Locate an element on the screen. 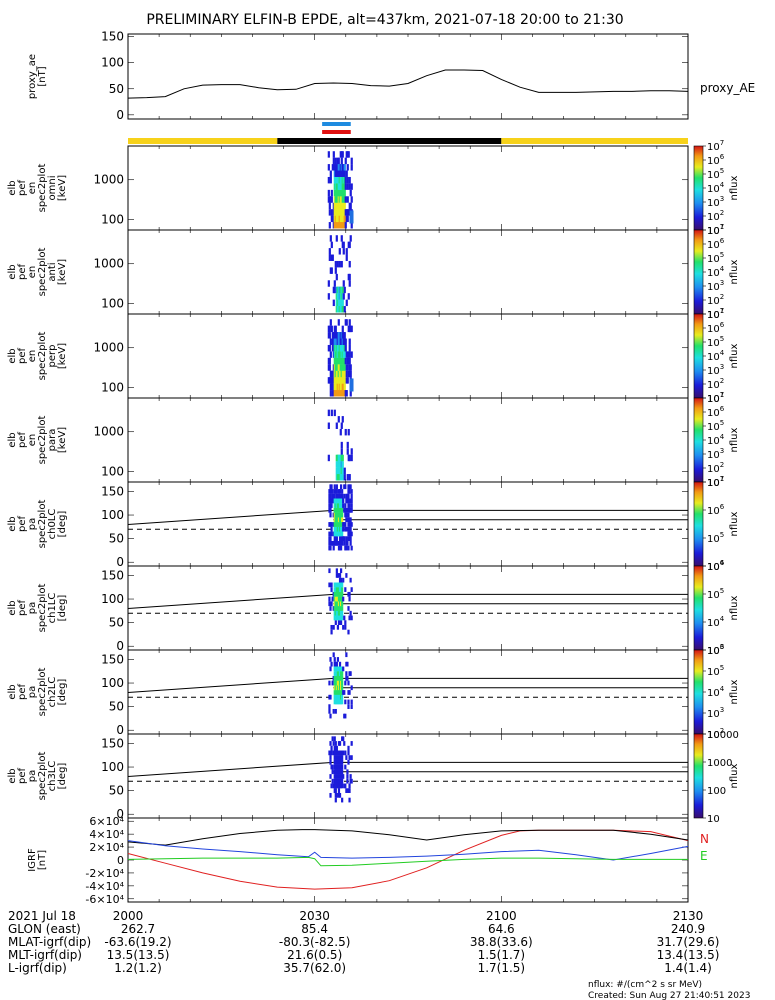  y-axis-label: pa is located at coordinates (32, 776).